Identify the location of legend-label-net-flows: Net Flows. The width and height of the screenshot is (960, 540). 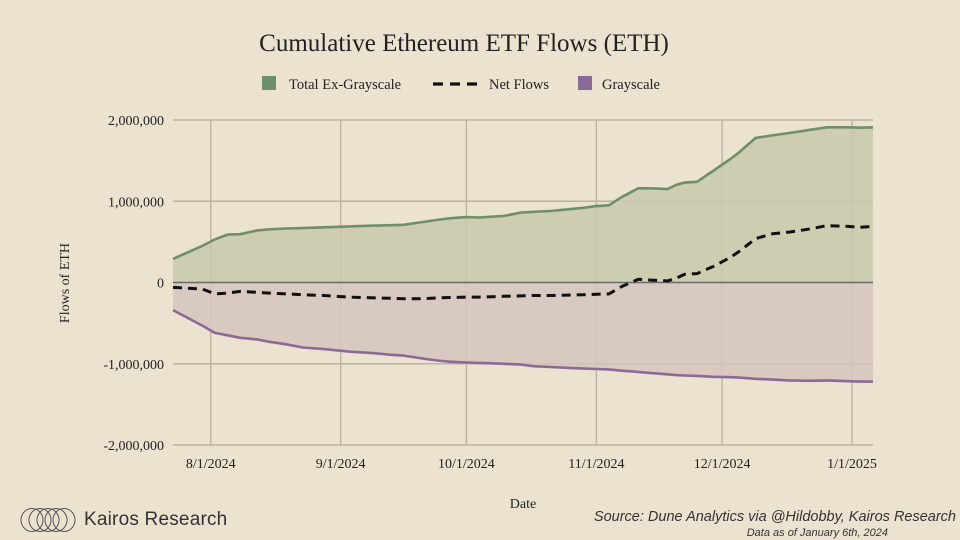
(519, 85).